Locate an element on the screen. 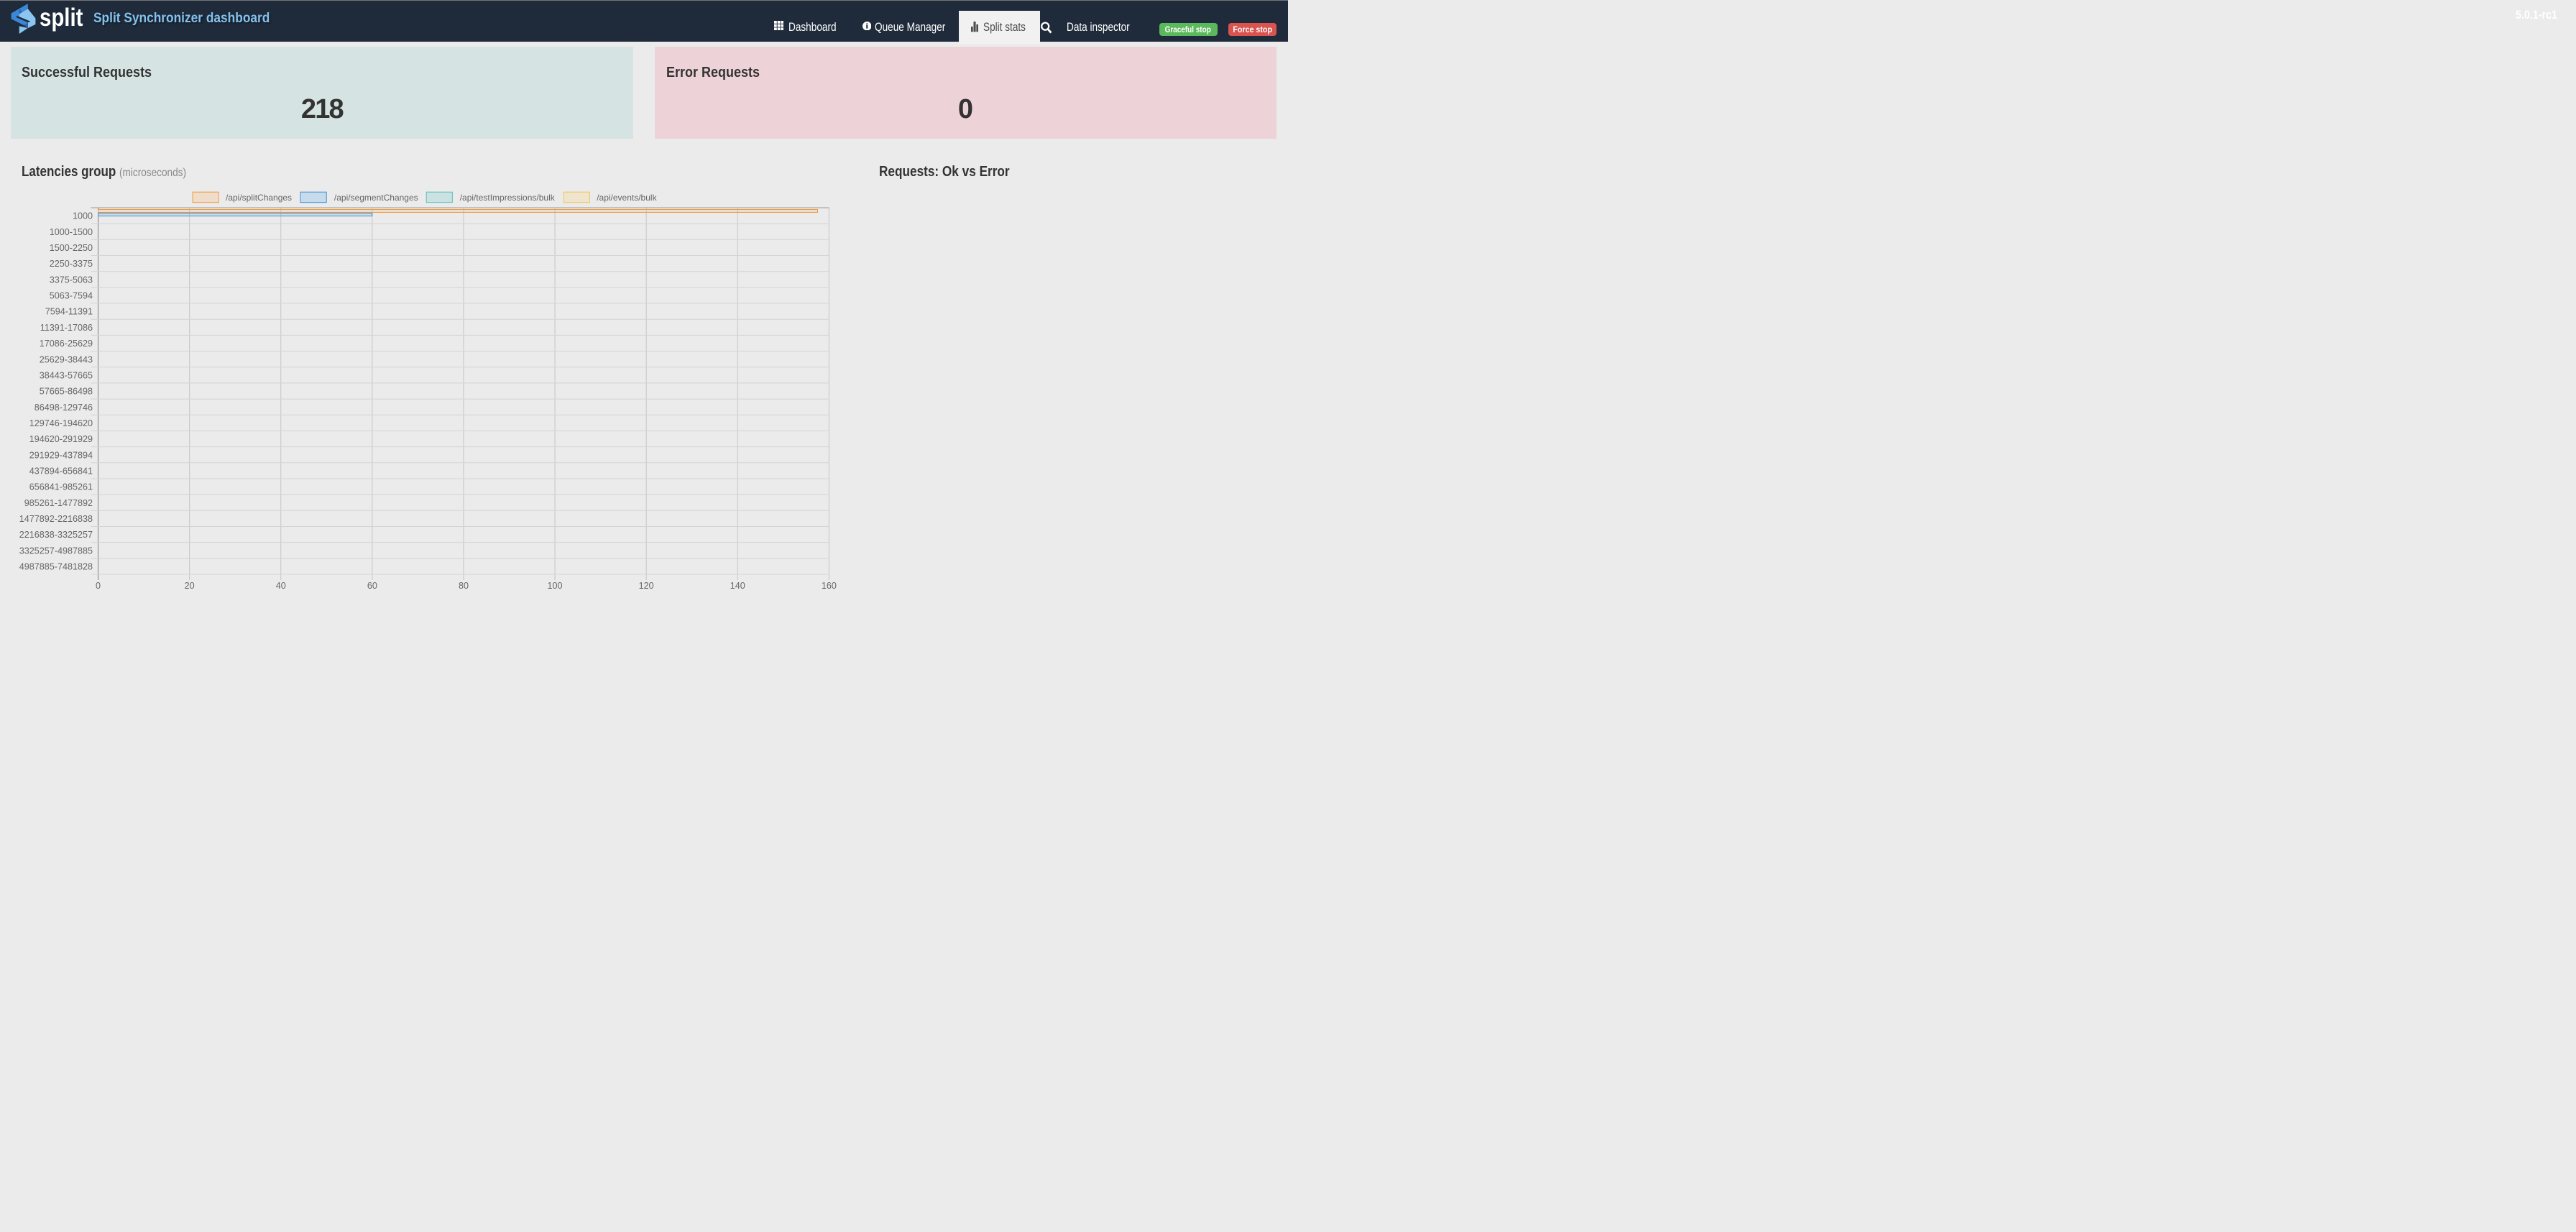 This screenshot has height=1232, width=2576. svg-text: 40 is located at coordinates (281, 586).